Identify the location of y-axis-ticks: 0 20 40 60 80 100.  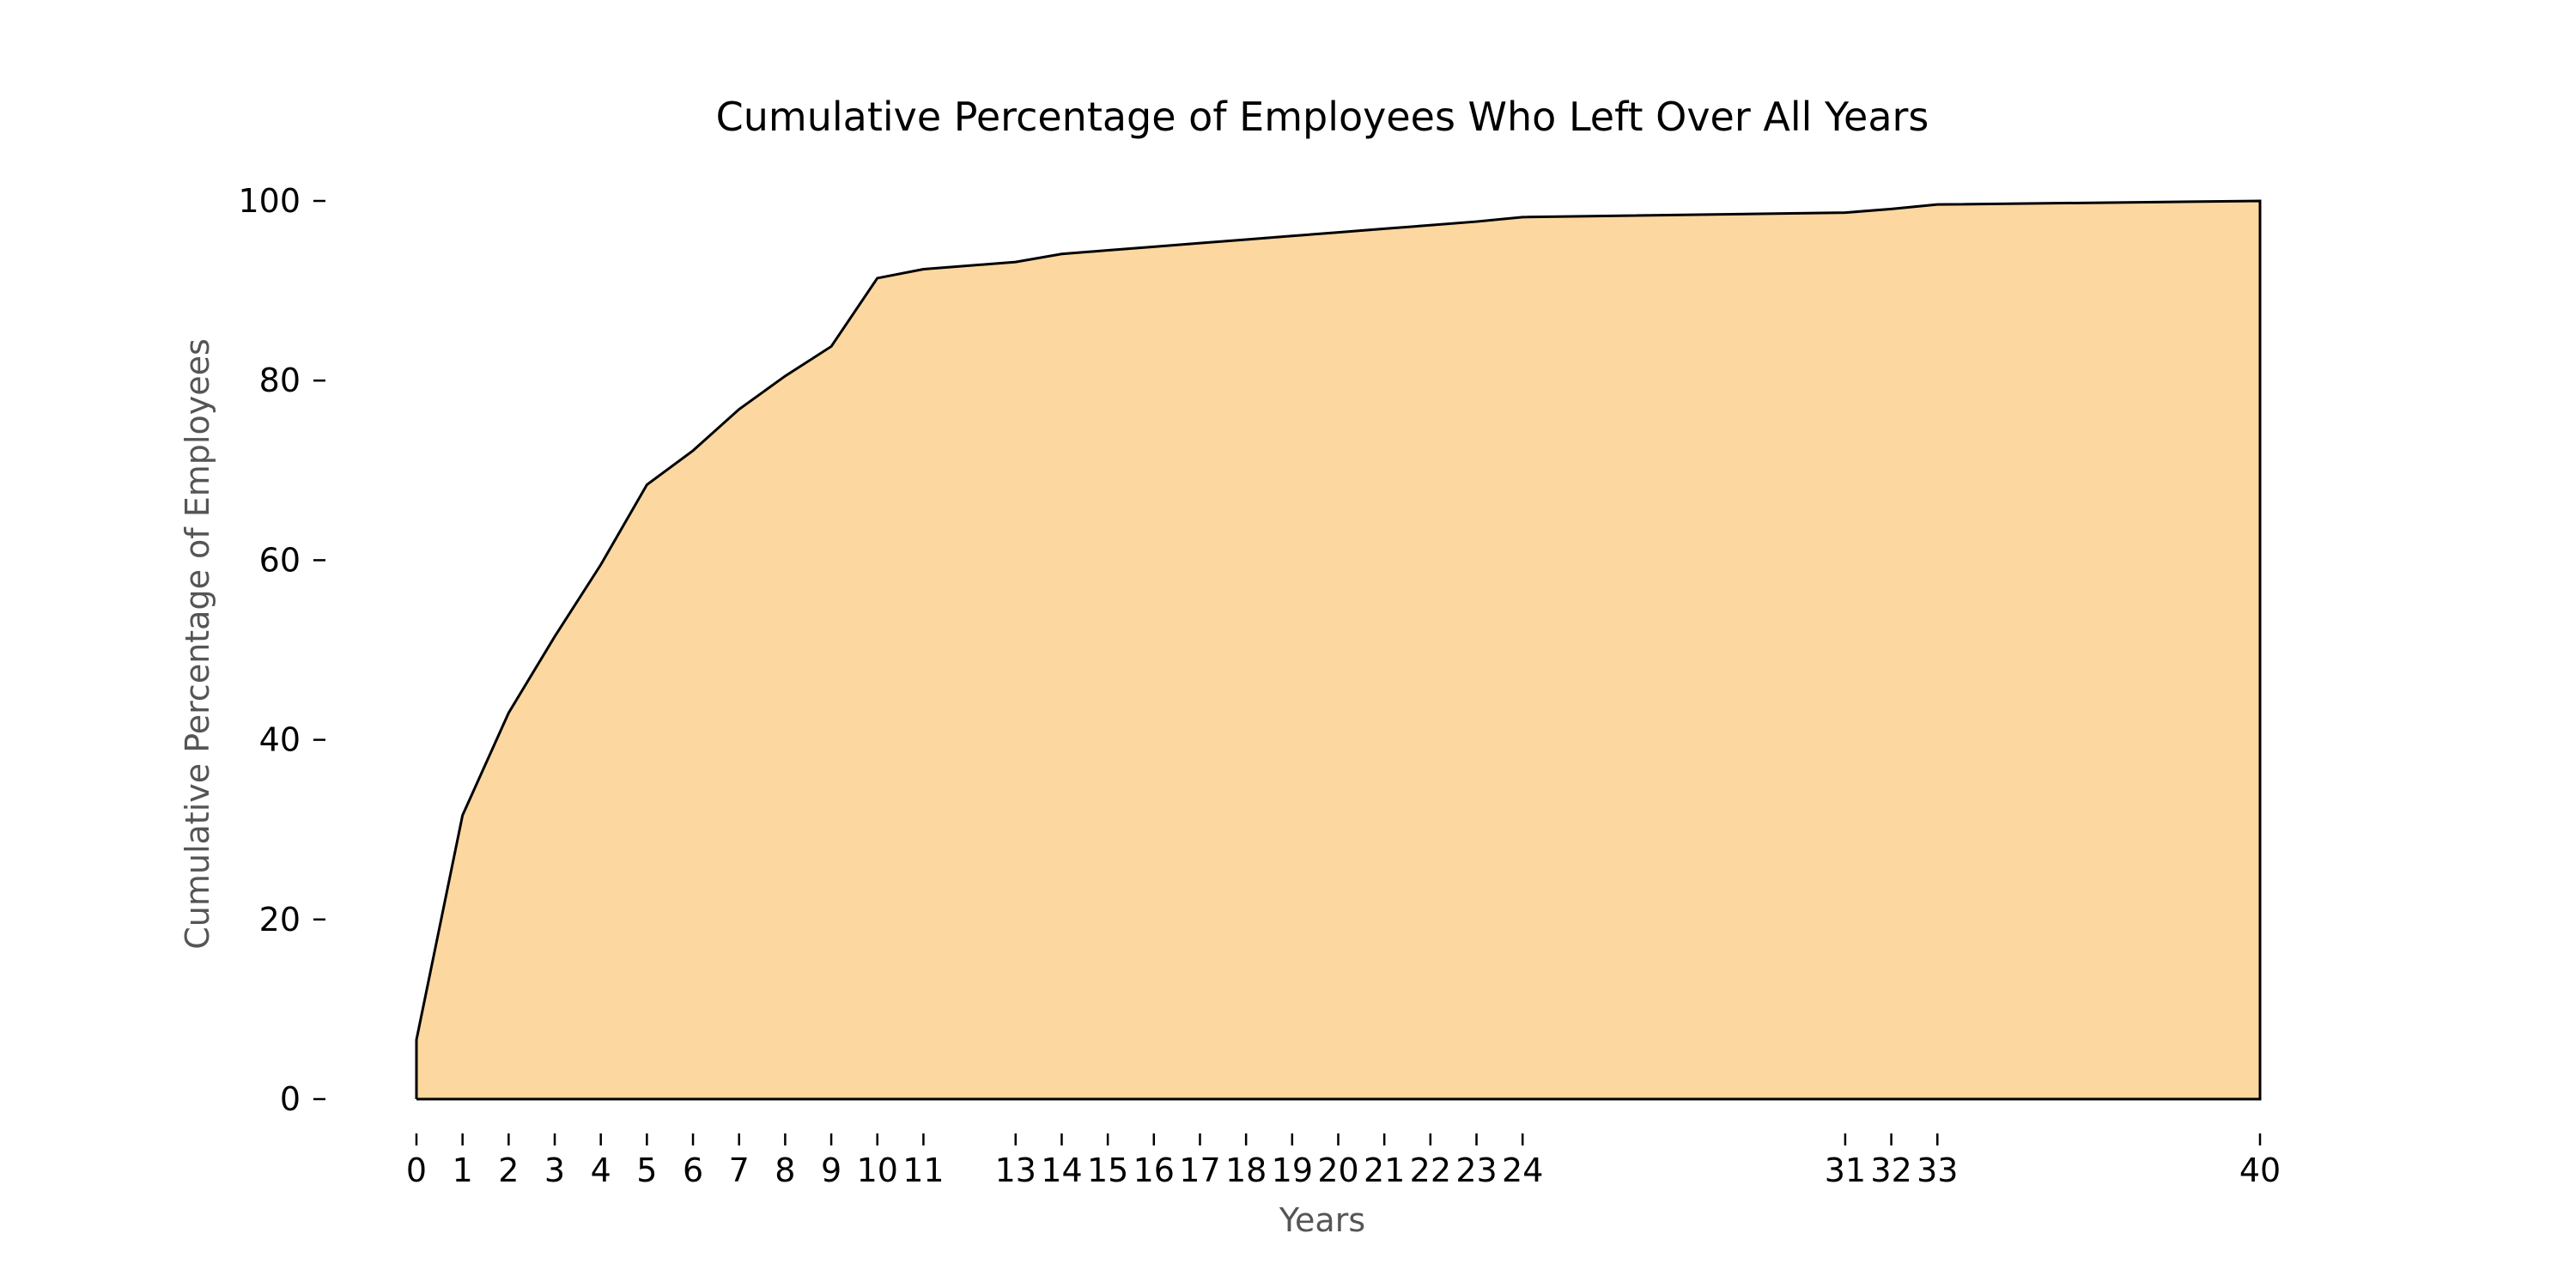
(281, 650).